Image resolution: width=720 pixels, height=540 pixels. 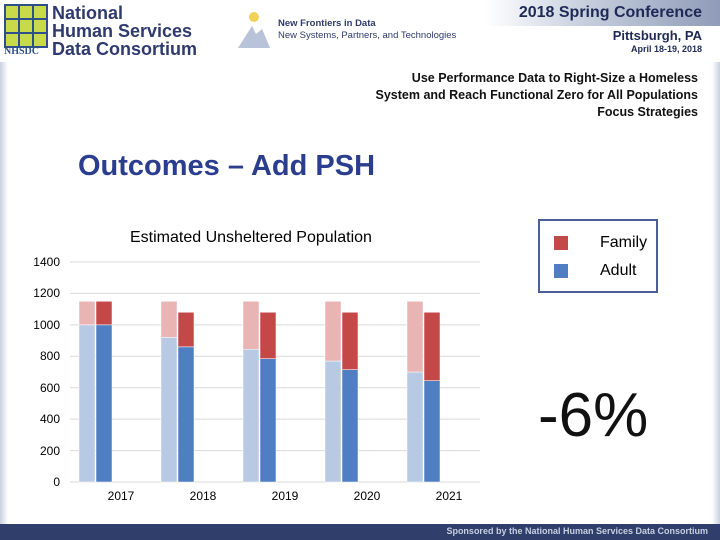 What do you see at coordinates (227, 166) in the screenshot?
I see `slide-title: Outcomes – Add PSH` at bounding box center [227, 166].